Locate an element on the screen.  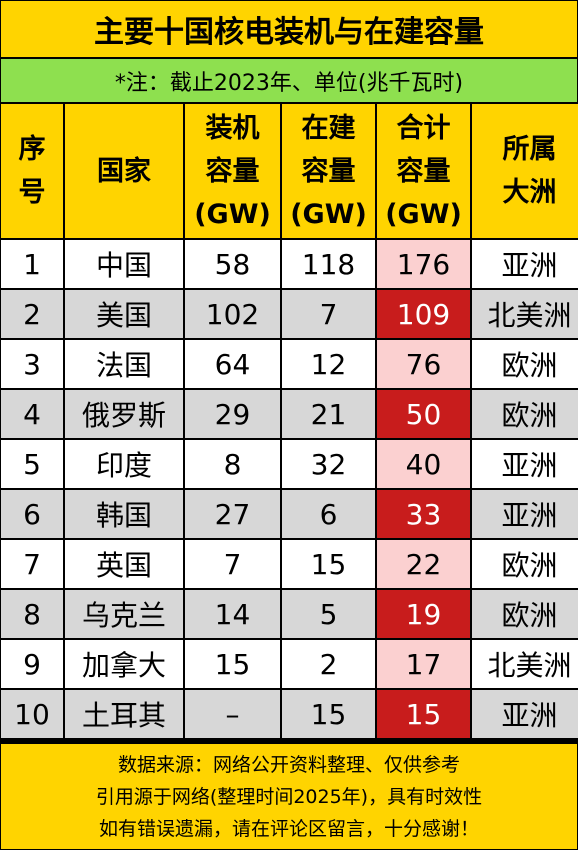
cell-rank: 2 is located at coordinates (32, 314).